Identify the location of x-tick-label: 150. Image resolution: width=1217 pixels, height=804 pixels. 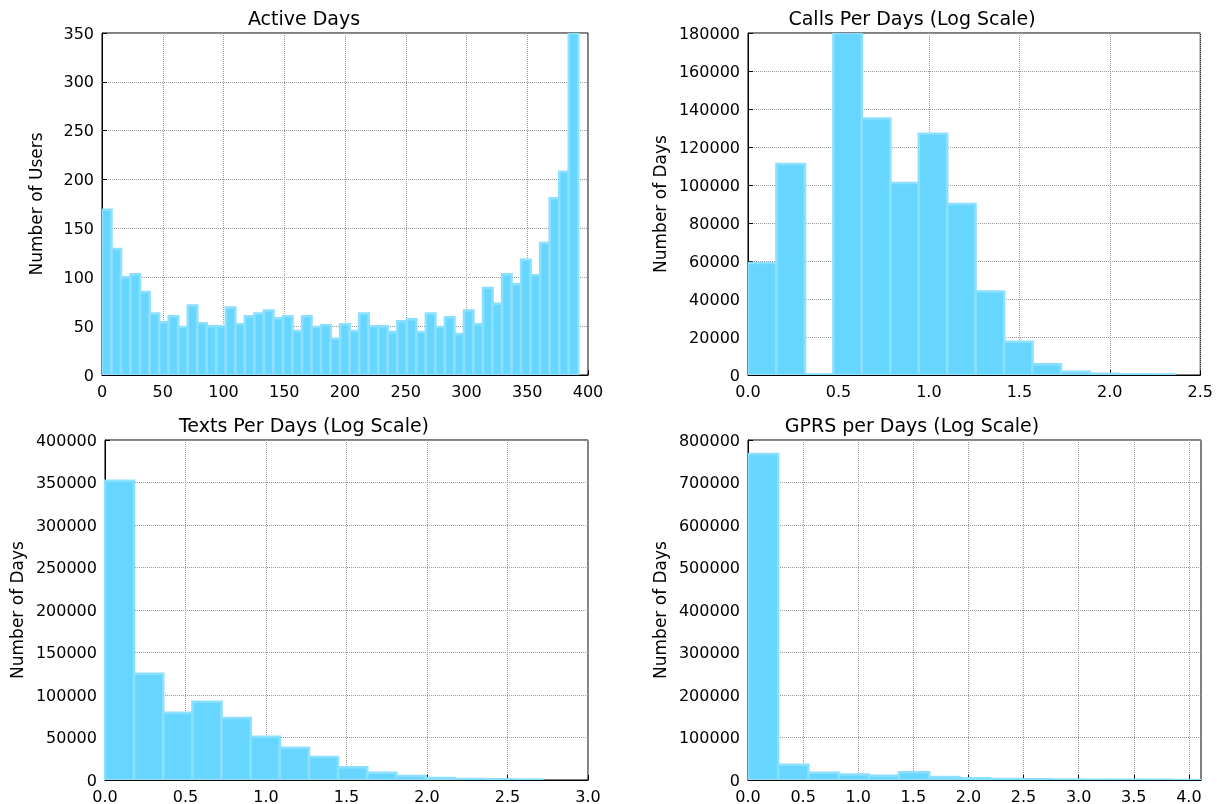
(284, 391).